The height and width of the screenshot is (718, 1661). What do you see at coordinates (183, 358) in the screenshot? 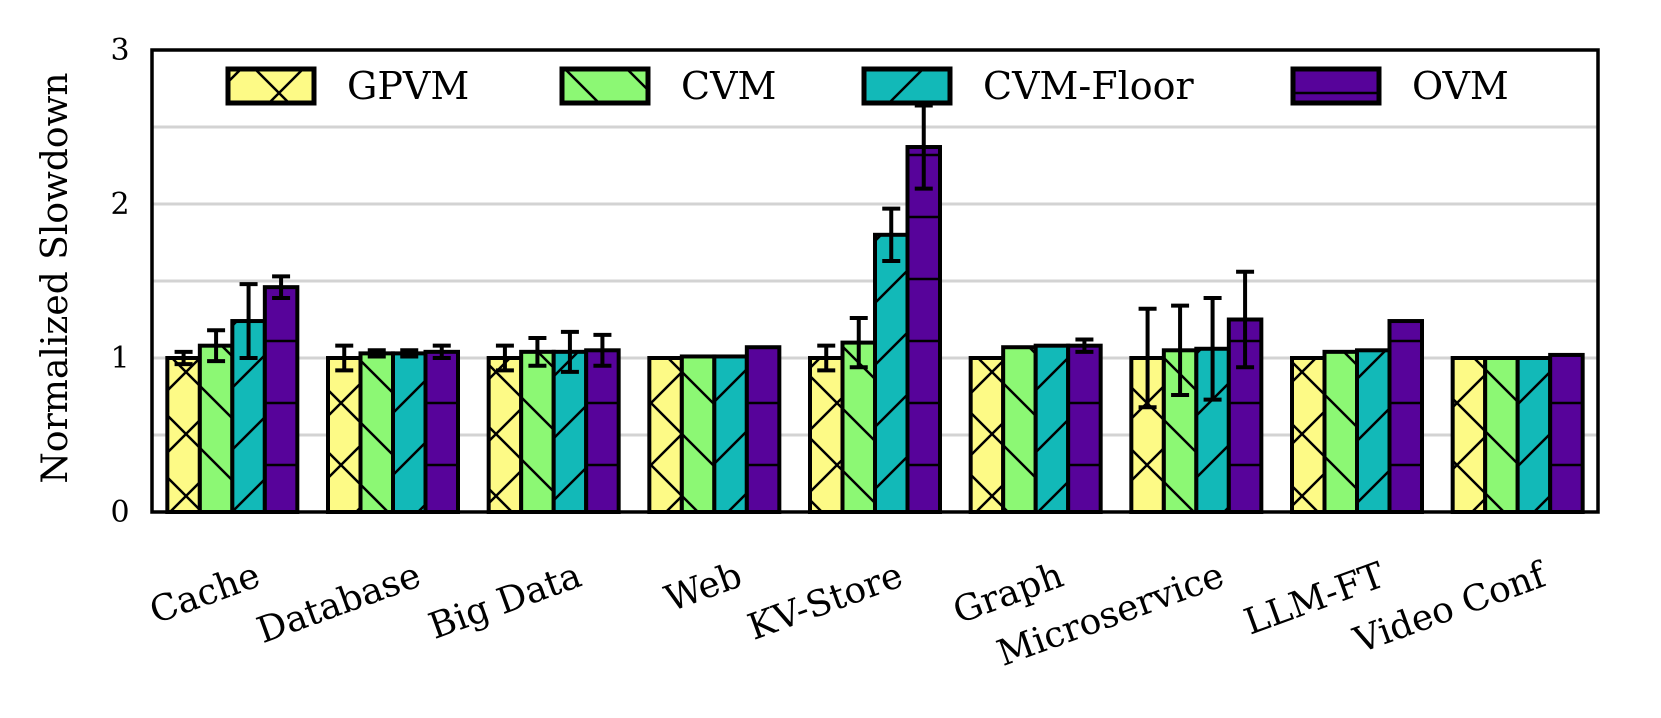
I see `error-bar-gpvm-cache` at bounding box center [183, 358].